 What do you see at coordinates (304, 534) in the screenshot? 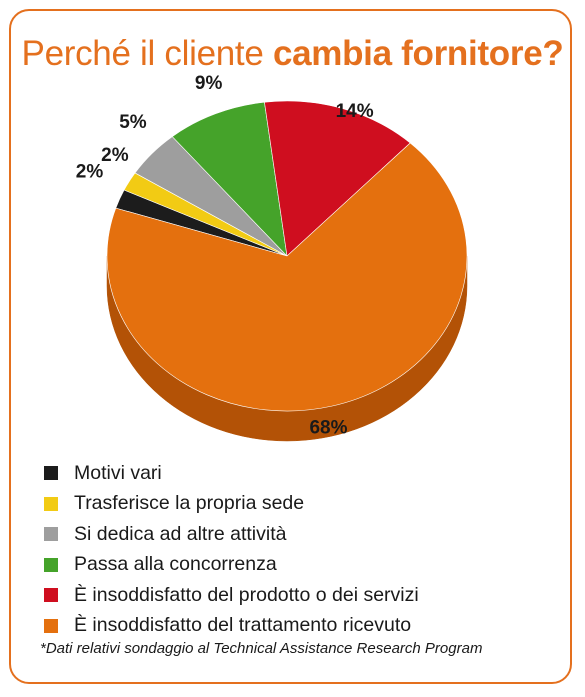
I see `legend-item: Si dedica ad altre attività` at bounding box center [304, 534].